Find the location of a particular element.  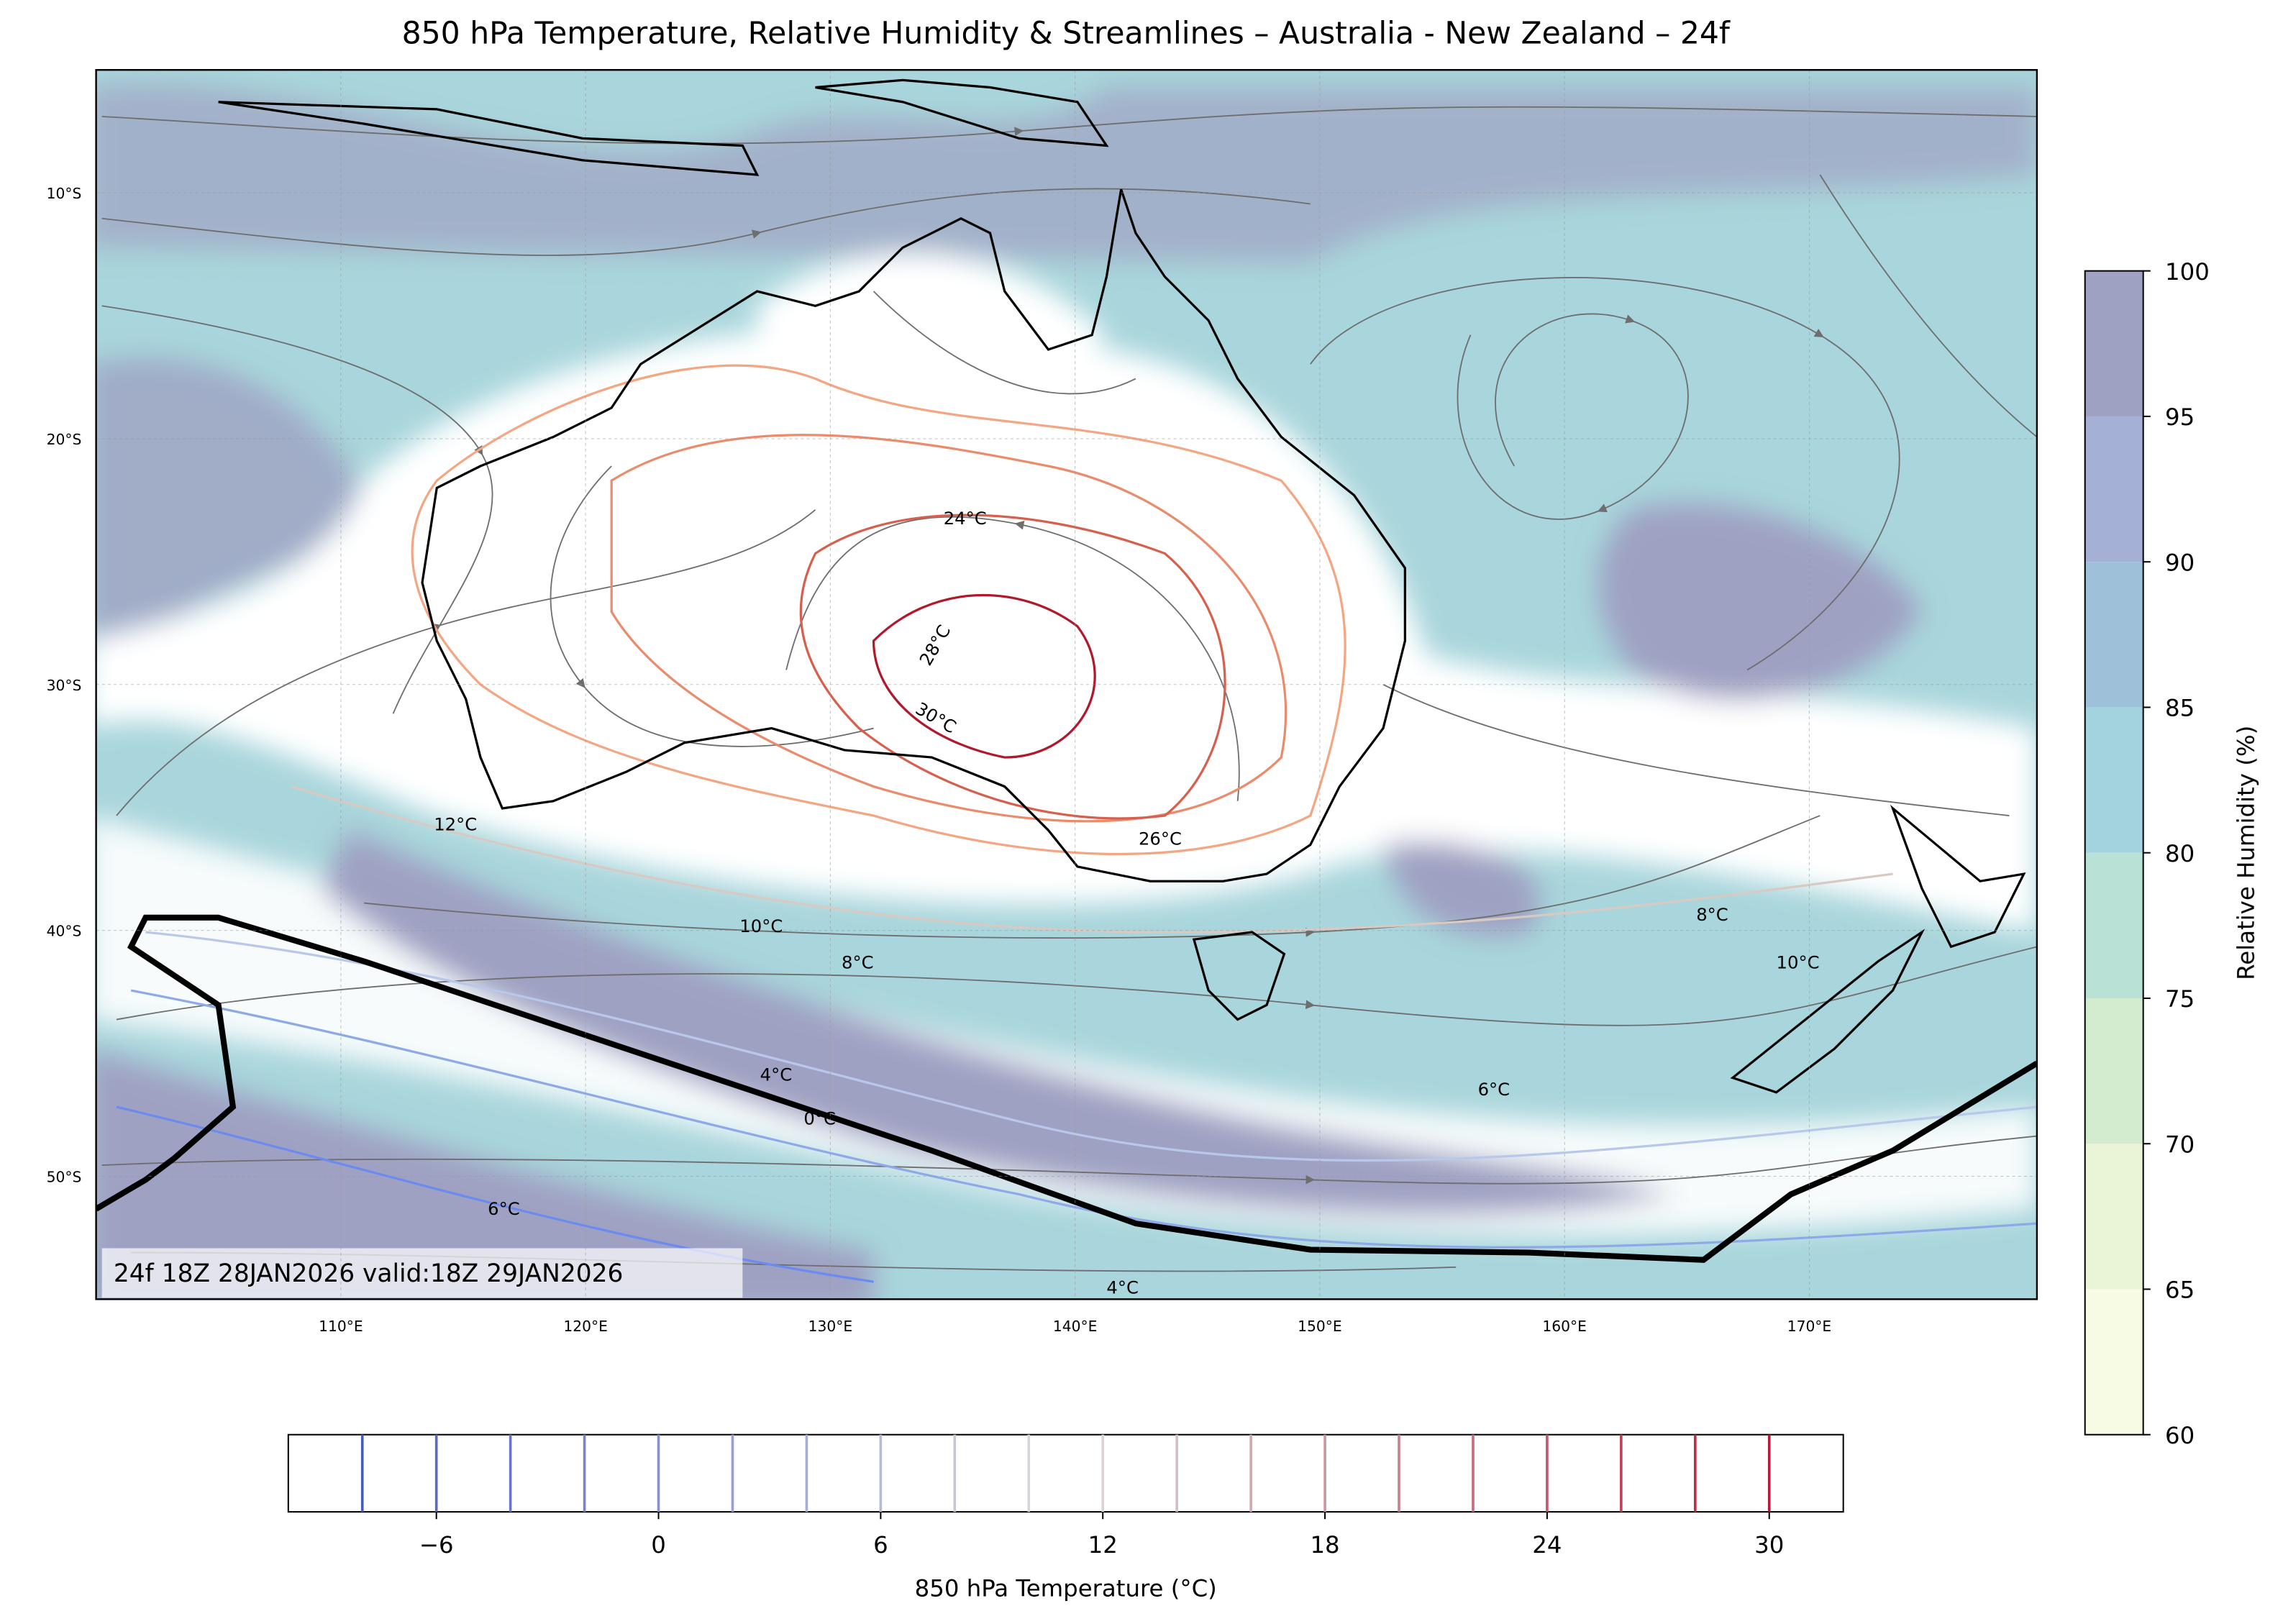

indonesia is located at coordinates (489, 138).